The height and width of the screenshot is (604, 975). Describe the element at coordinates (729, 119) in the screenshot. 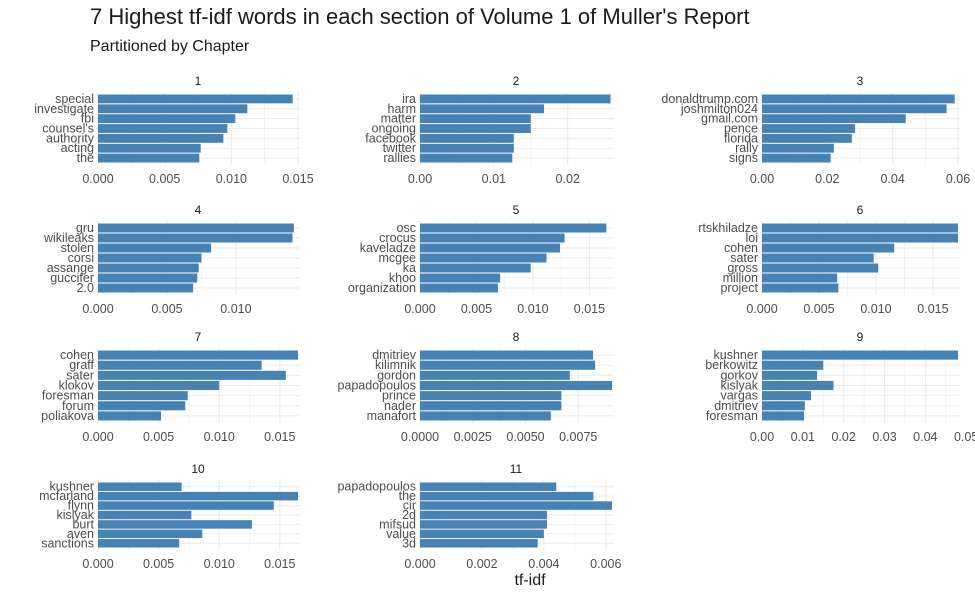

I see `category-label: gmail.com` at that location.